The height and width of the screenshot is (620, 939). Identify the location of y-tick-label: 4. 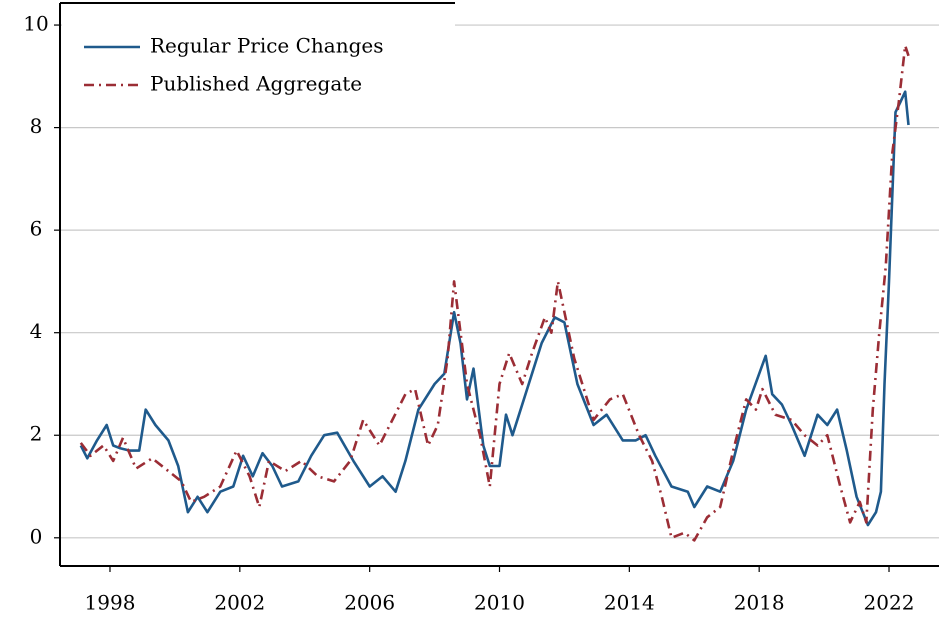
(36, 331).